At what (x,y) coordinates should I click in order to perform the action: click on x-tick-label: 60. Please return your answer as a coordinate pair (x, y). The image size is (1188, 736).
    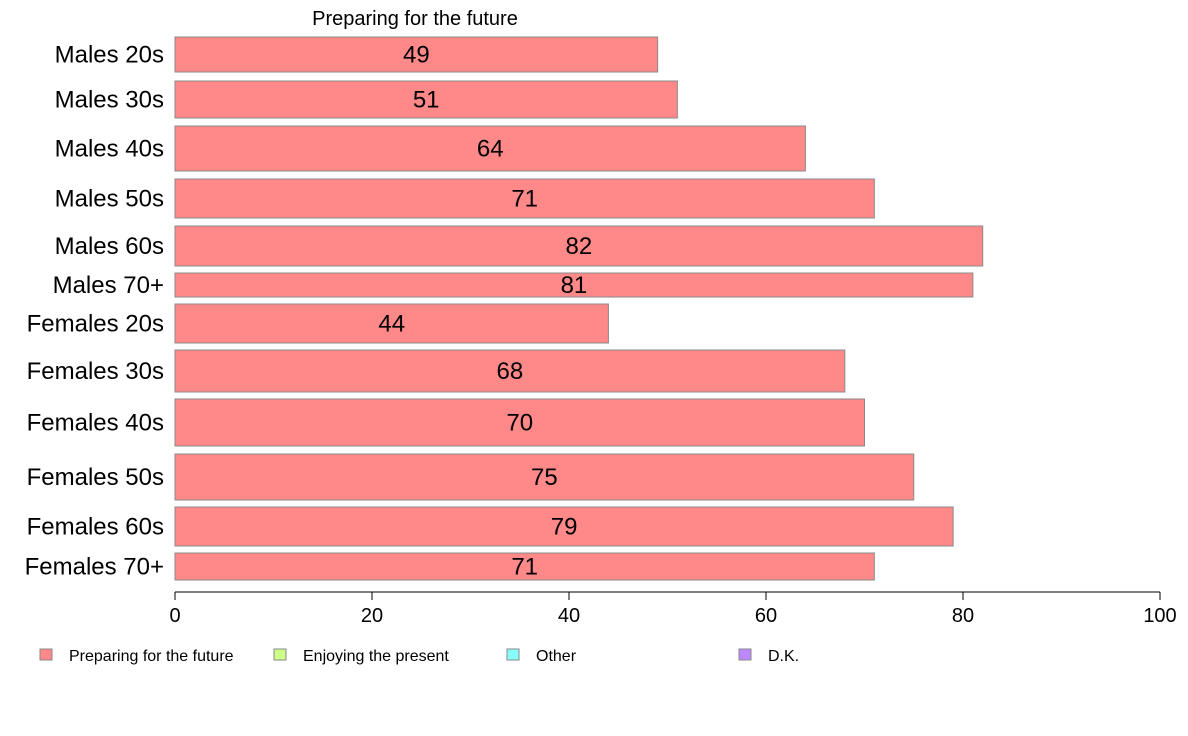
    Looking at the image, I should click on (766, 616).